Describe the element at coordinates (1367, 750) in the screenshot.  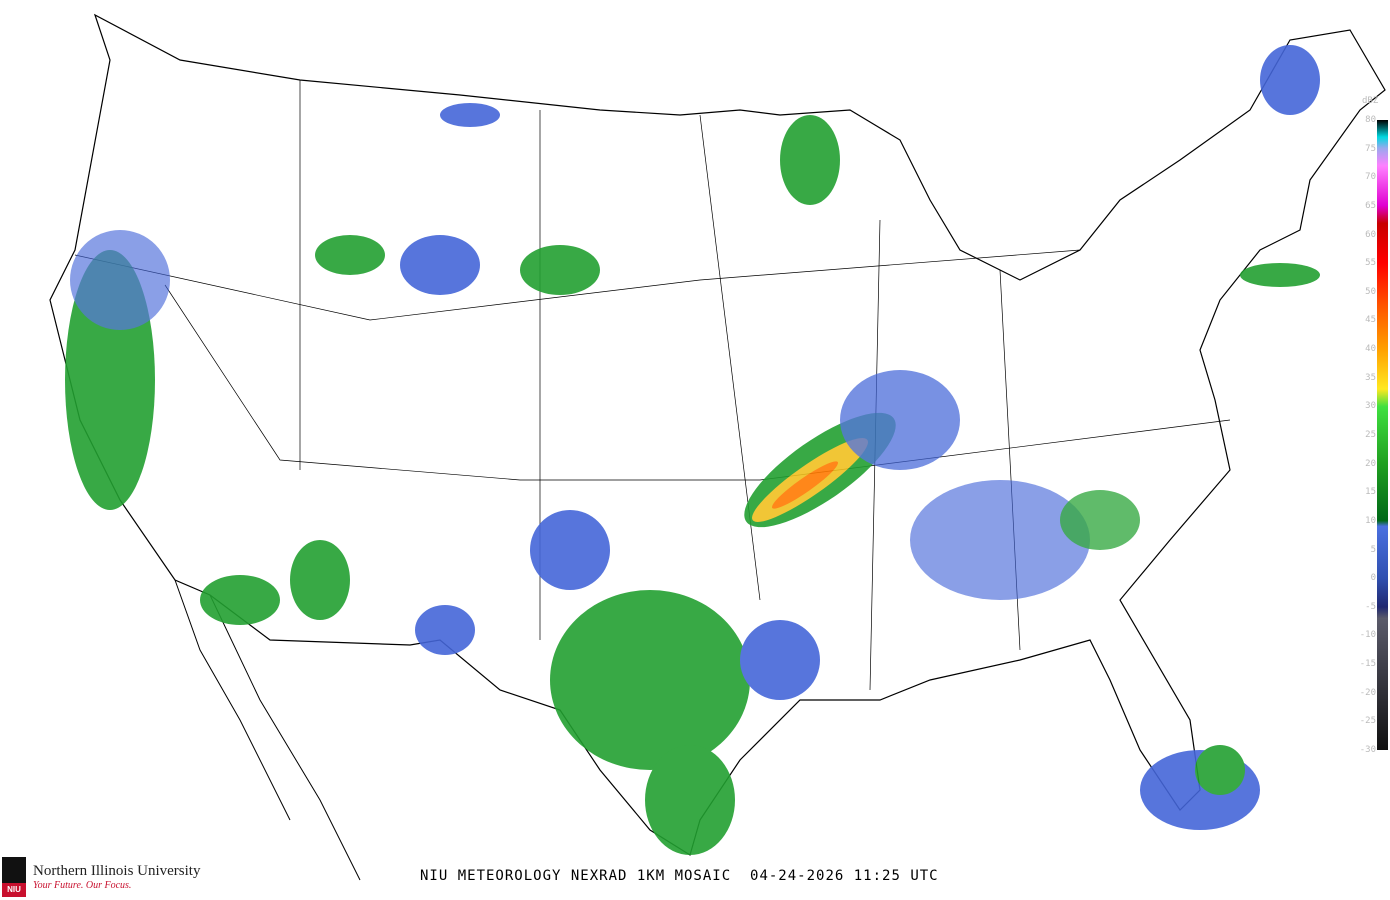
I see `colorbar-tick-label: -30` at that location.